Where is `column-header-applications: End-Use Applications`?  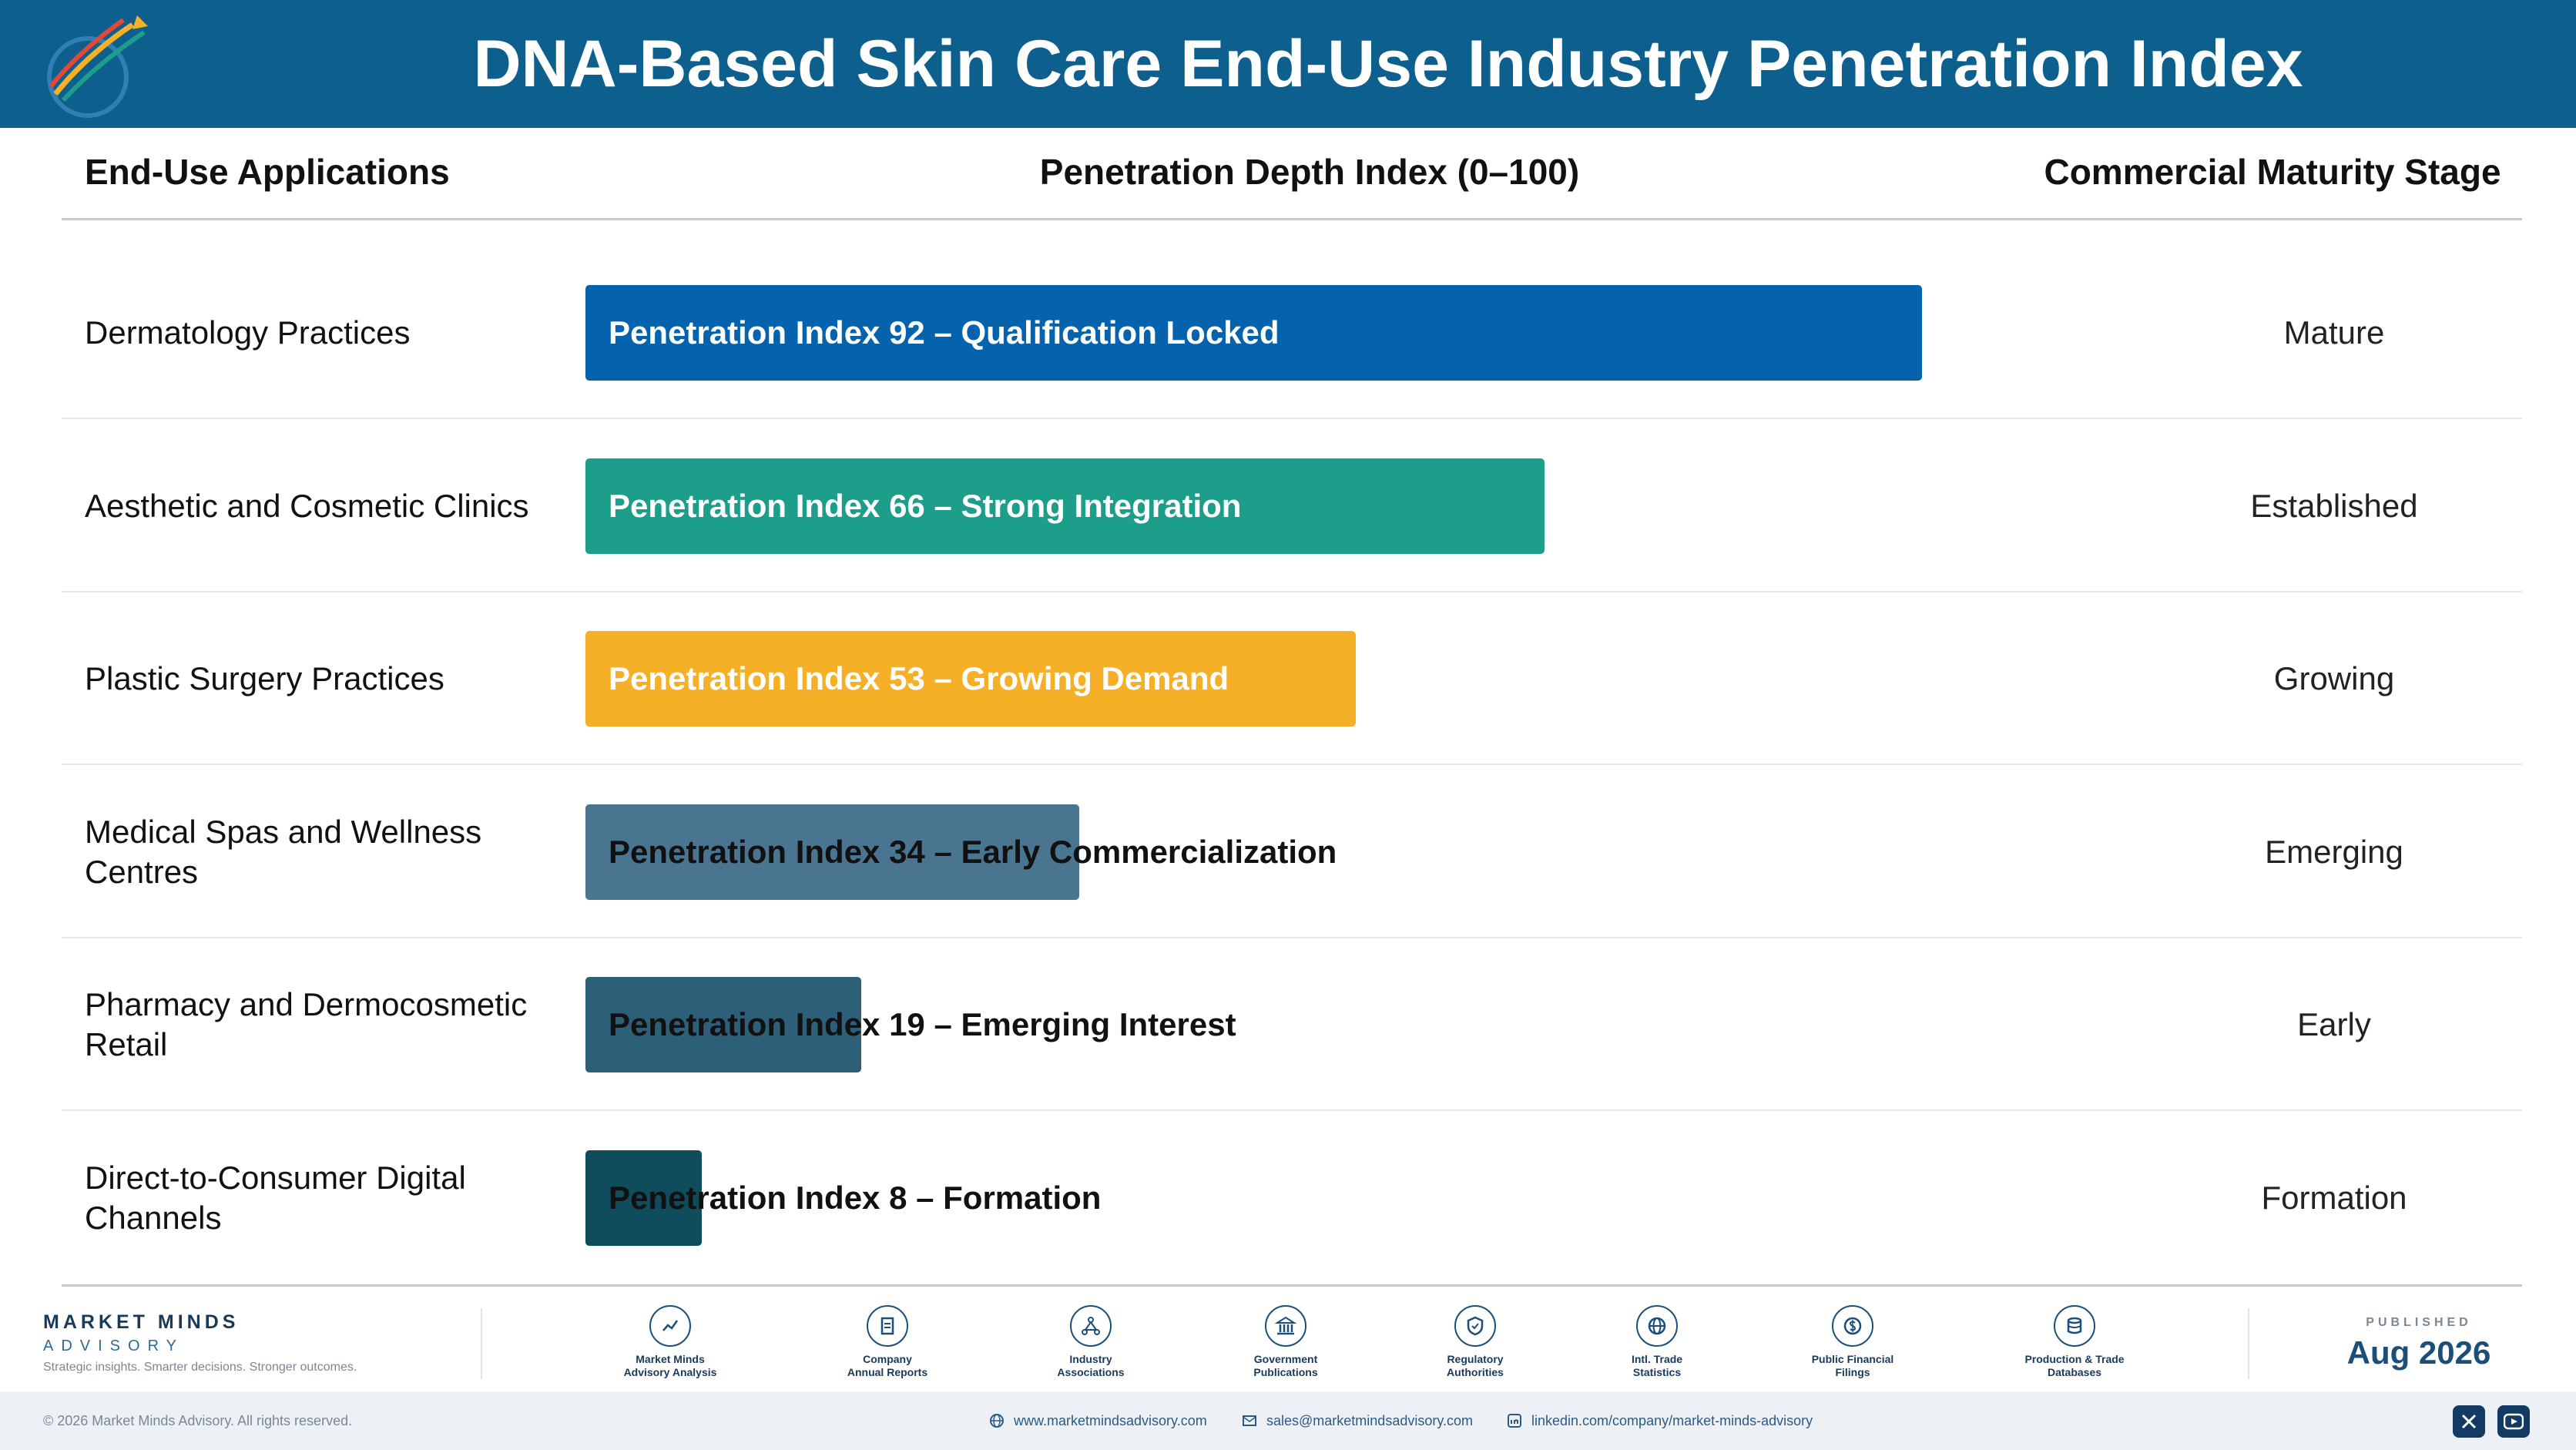
column-header-applications: End-Use Applications is located at coordinates (267, 172).